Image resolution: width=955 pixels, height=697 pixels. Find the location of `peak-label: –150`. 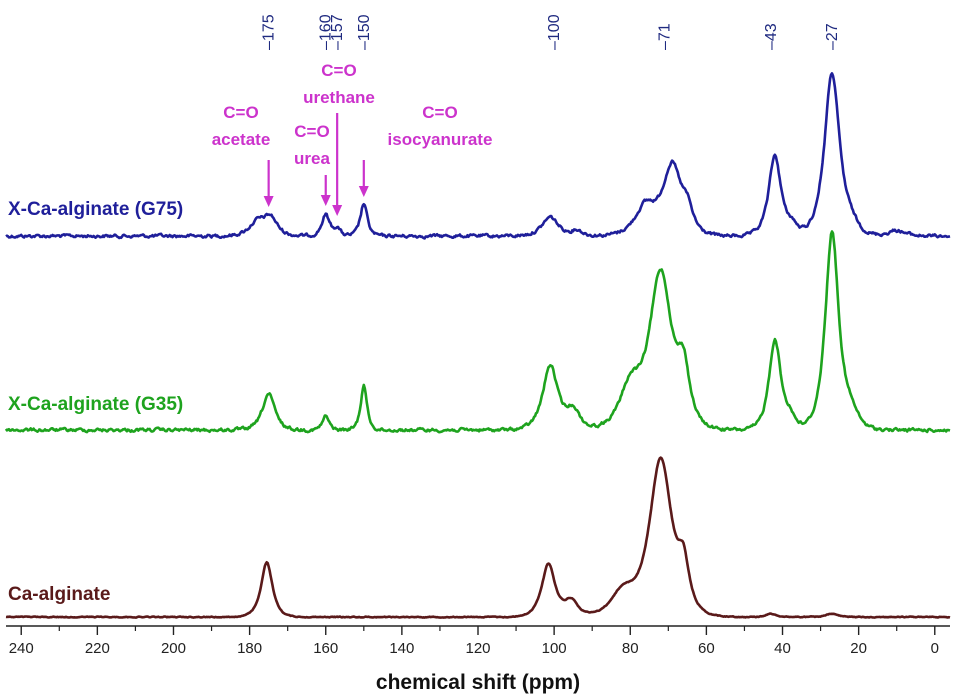

peak-label: –150 is located at coordinates (364, 32).